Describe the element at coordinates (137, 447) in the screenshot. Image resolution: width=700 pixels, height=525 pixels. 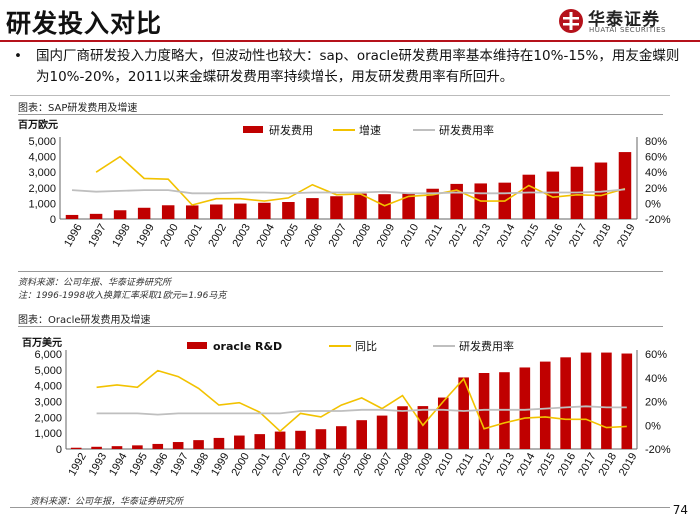
I see `oracle-bar-1995` at that location.